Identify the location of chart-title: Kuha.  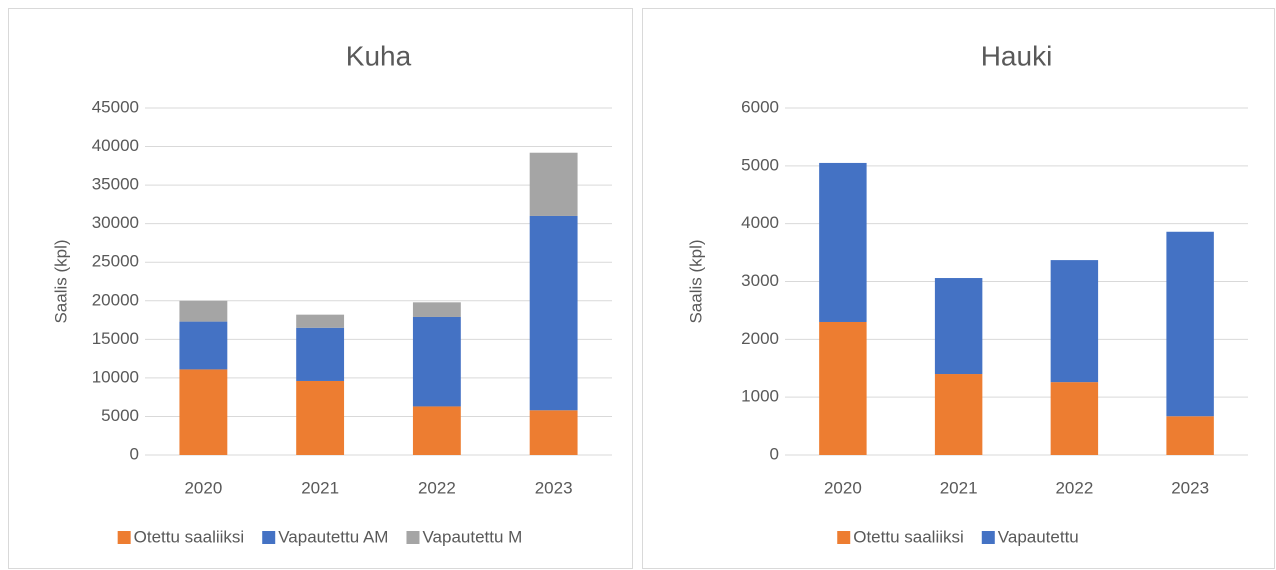
(379, 55).